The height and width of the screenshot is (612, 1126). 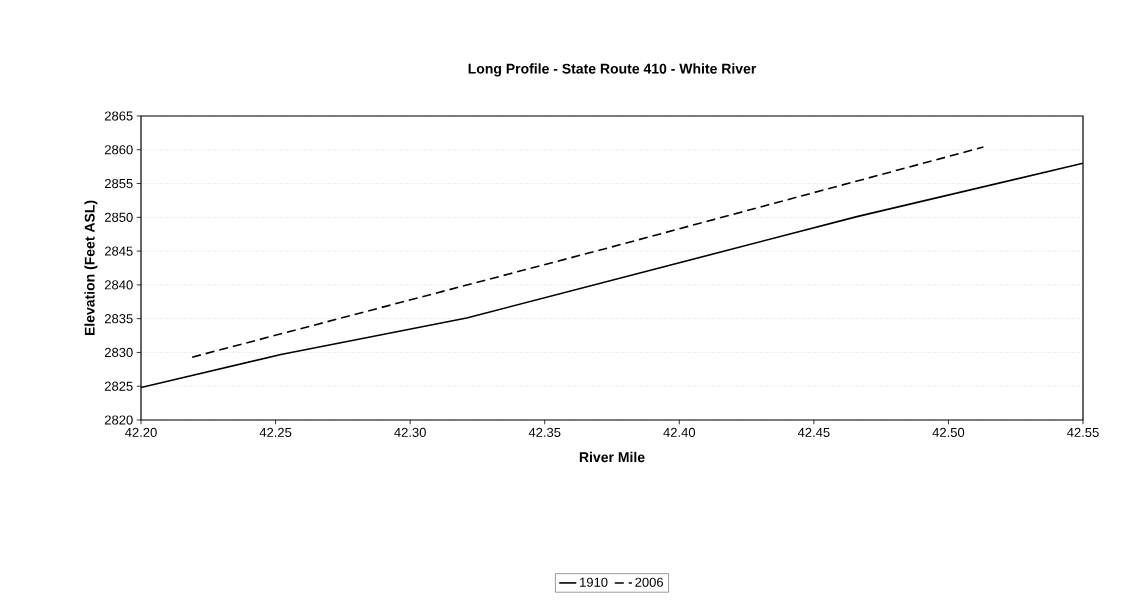 What do you see at coordinates (594, 582) in the screenshot?
I see `legend-label: 1910` at bounding box center [594, 582].